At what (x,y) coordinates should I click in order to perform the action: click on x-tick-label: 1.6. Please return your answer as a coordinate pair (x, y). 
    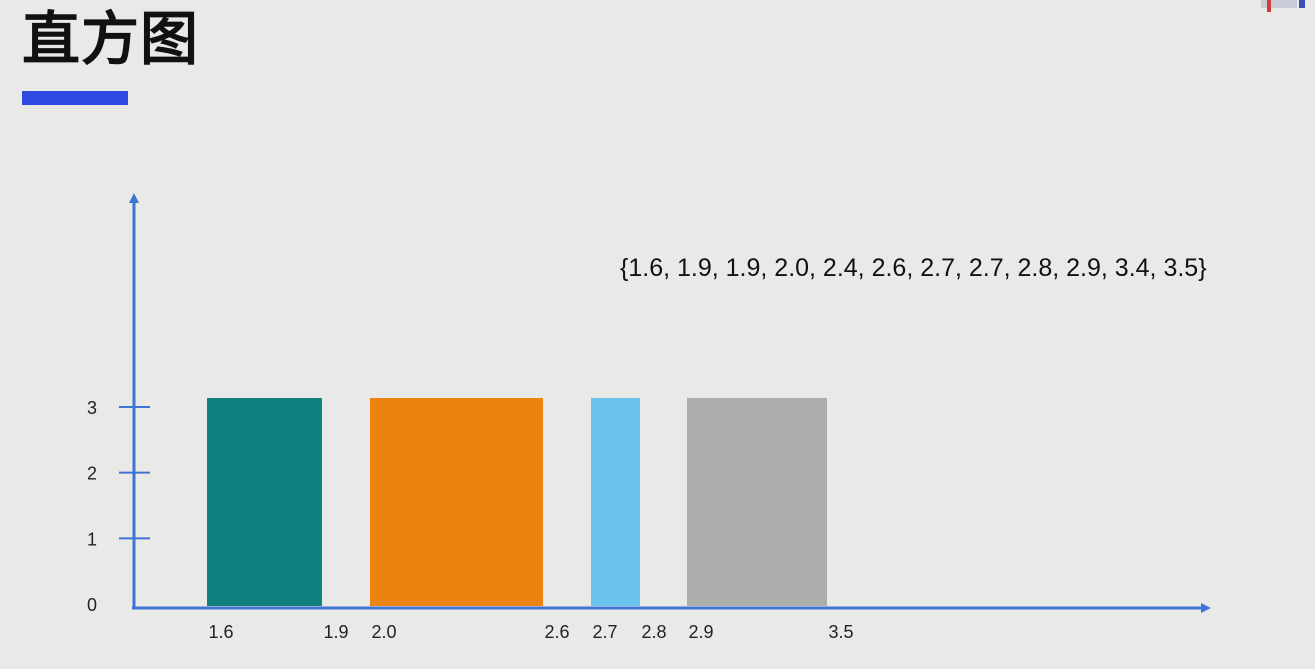
    Looking at the image, I should click on (220, 632).